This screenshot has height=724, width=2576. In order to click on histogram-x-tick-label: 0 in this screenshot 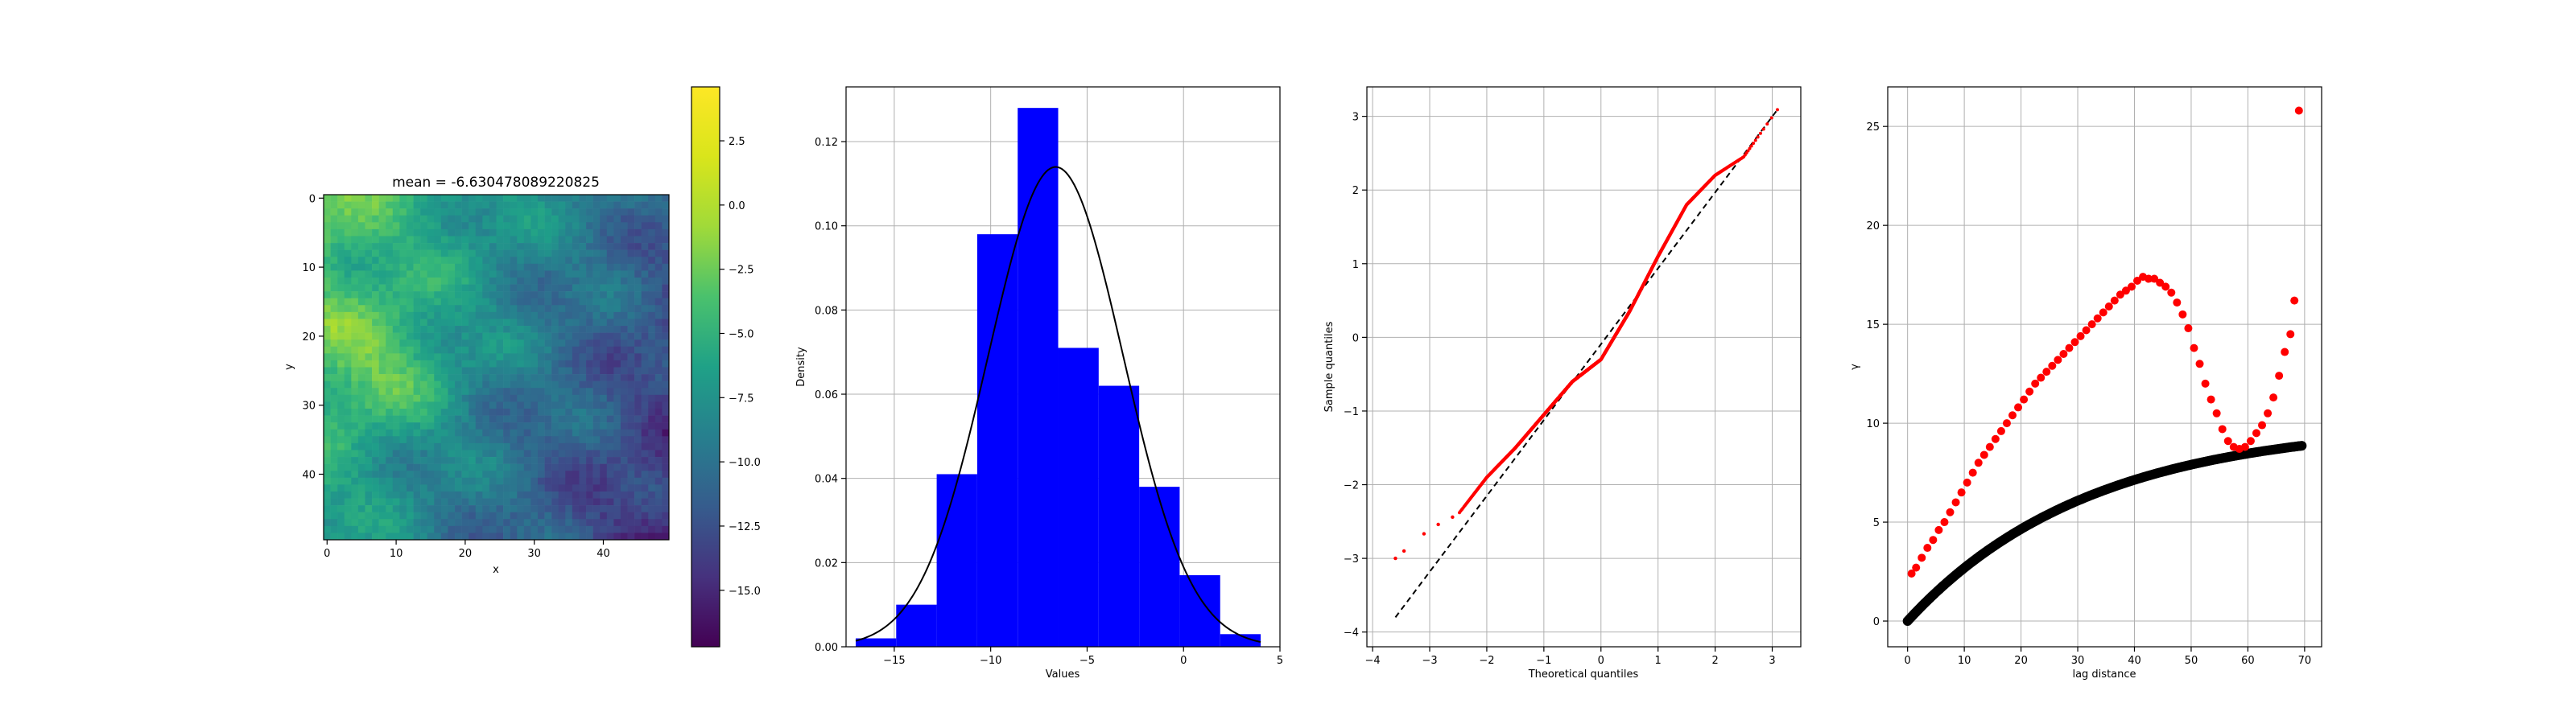, I will do `click(1183, 661)`.